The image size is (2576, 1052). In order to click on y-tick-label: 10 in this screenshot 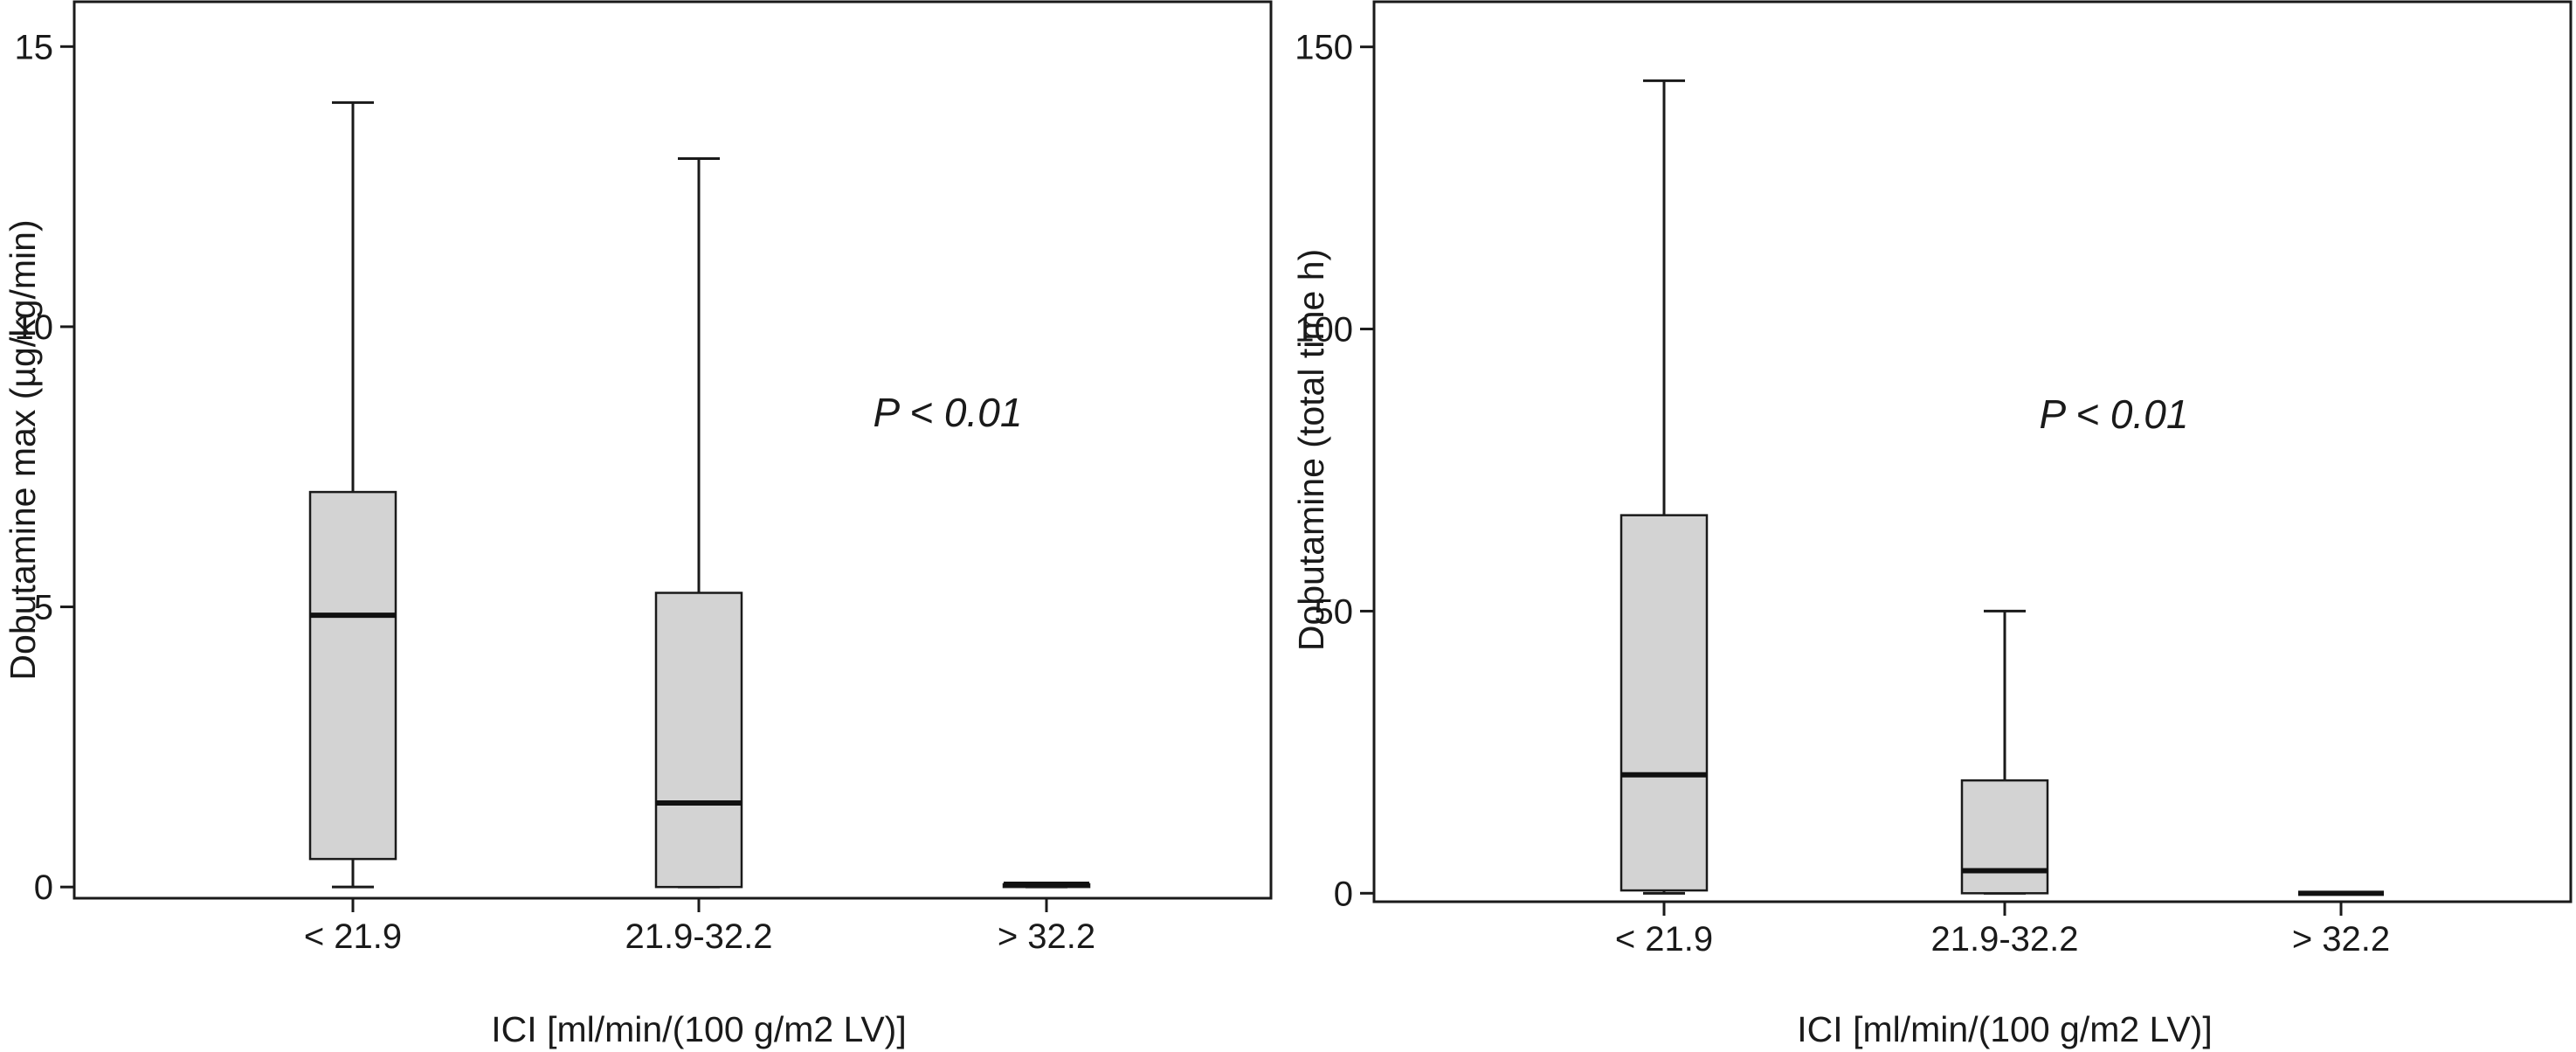, I will do `click(34, 327)`.